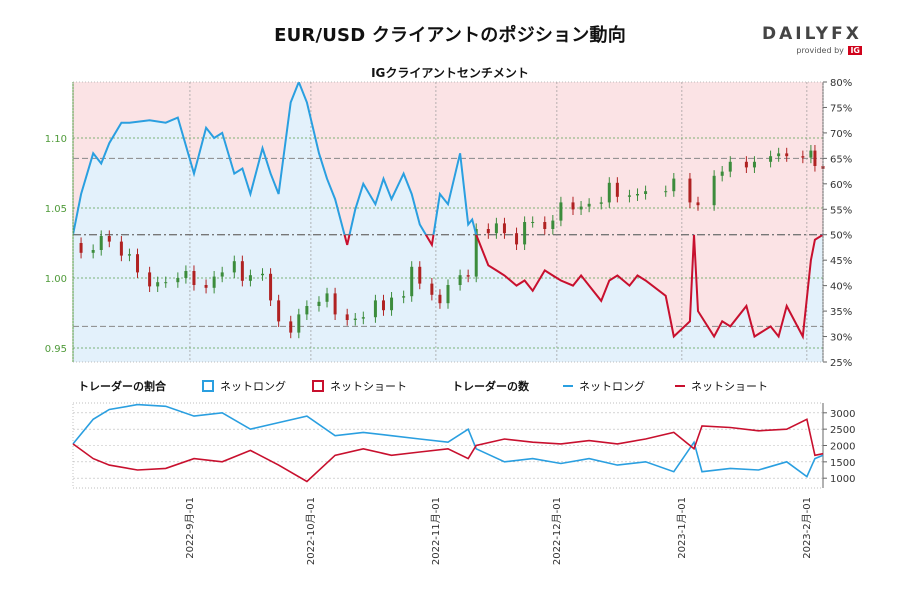  I want to click on logo-word-daily: DAILY, so click(797, 34).